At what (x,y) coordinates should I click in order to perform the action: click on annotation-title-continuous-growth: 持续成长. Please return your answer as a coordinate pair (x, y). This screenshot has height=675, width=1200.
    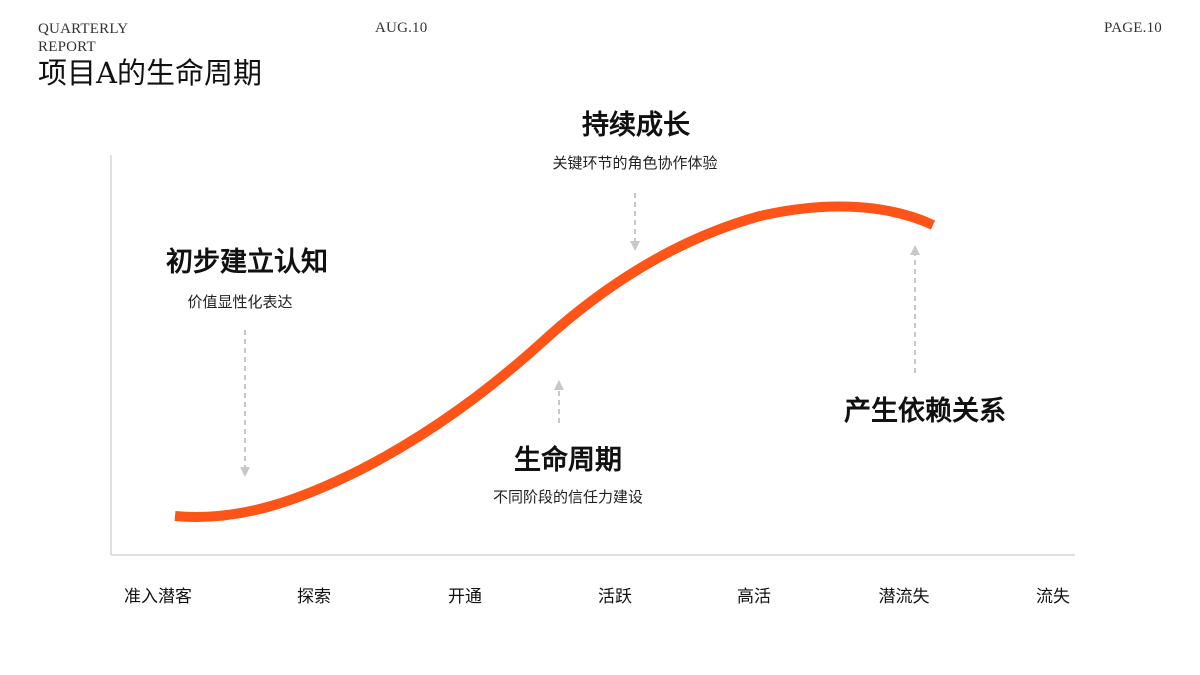
    Looking at the image, I should click on (636, 125).